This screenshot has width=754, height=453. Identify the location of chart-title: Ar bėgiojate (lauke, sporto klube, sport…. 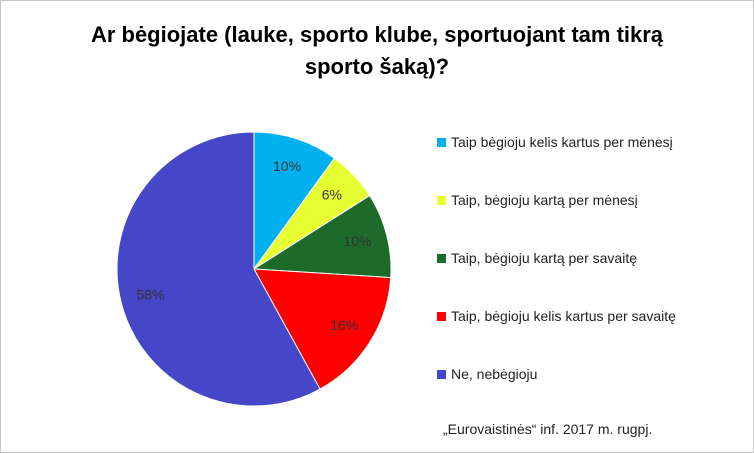
(377, 50).